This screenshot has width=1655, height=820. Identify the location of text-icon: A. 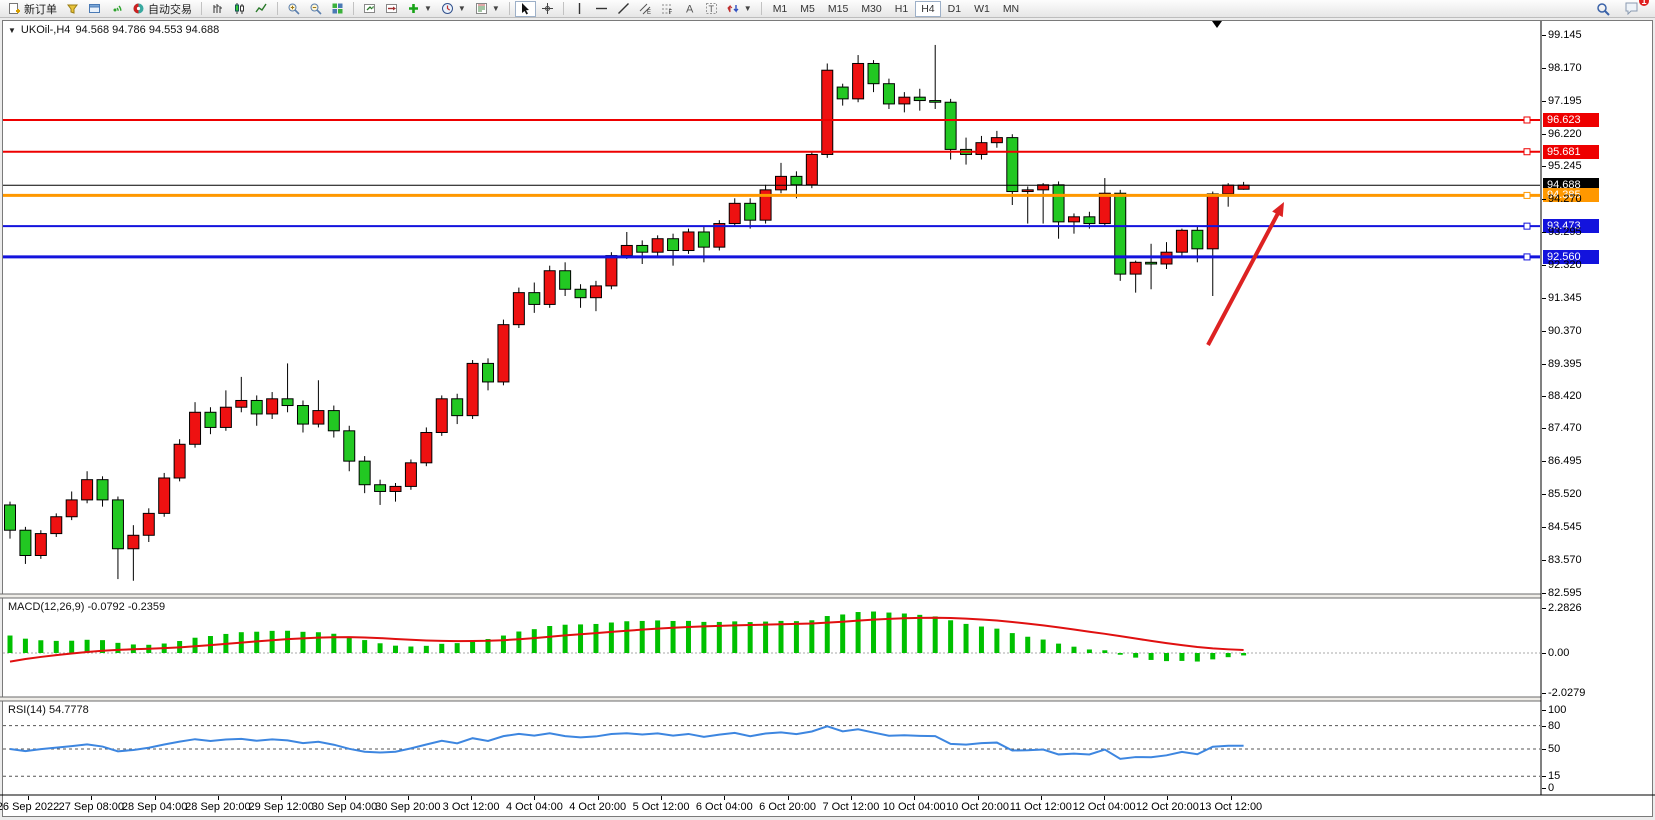
(689, 9).